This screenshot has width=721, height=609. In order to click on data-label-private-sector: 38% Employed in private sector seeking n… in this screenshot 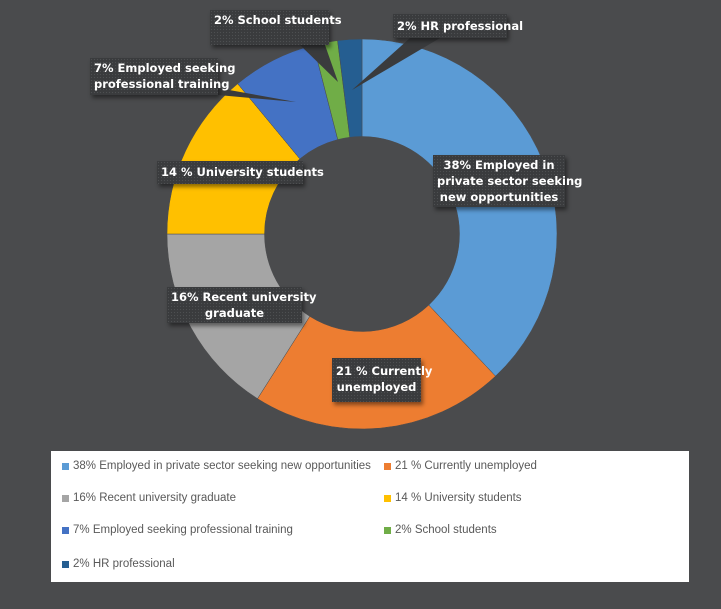, I will do `click(507, 181)`.